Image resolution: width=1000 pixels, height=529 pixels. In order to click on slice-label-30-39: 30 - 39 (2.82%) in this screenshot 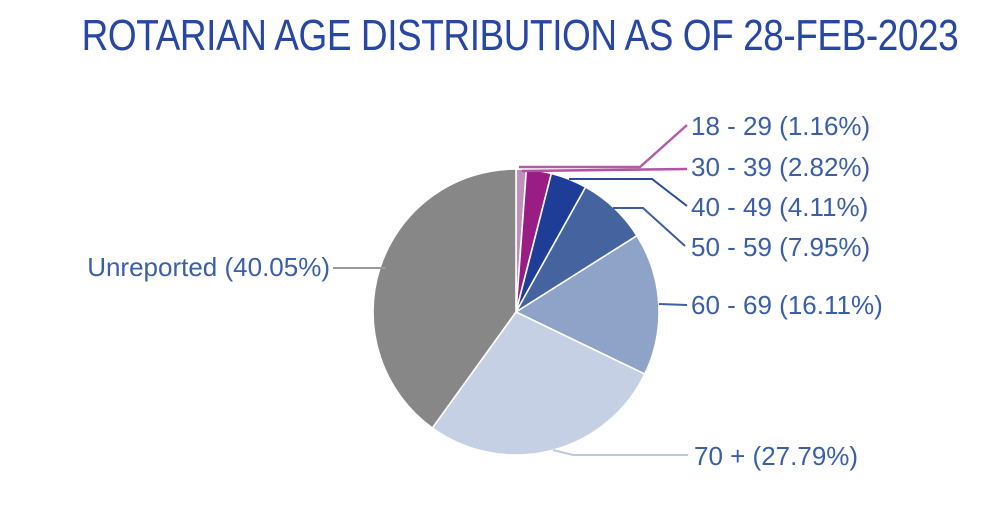, I will do `click(780, 167)`.